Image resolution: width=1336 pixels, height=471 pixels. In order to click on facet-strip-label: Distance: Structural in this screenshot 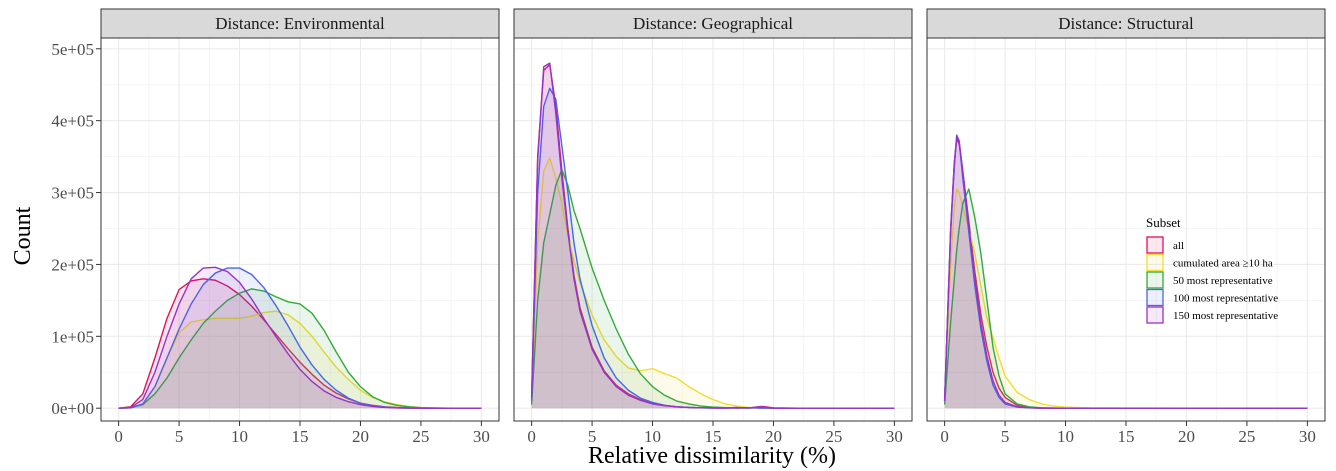, I will do `click(1126, 23)`.